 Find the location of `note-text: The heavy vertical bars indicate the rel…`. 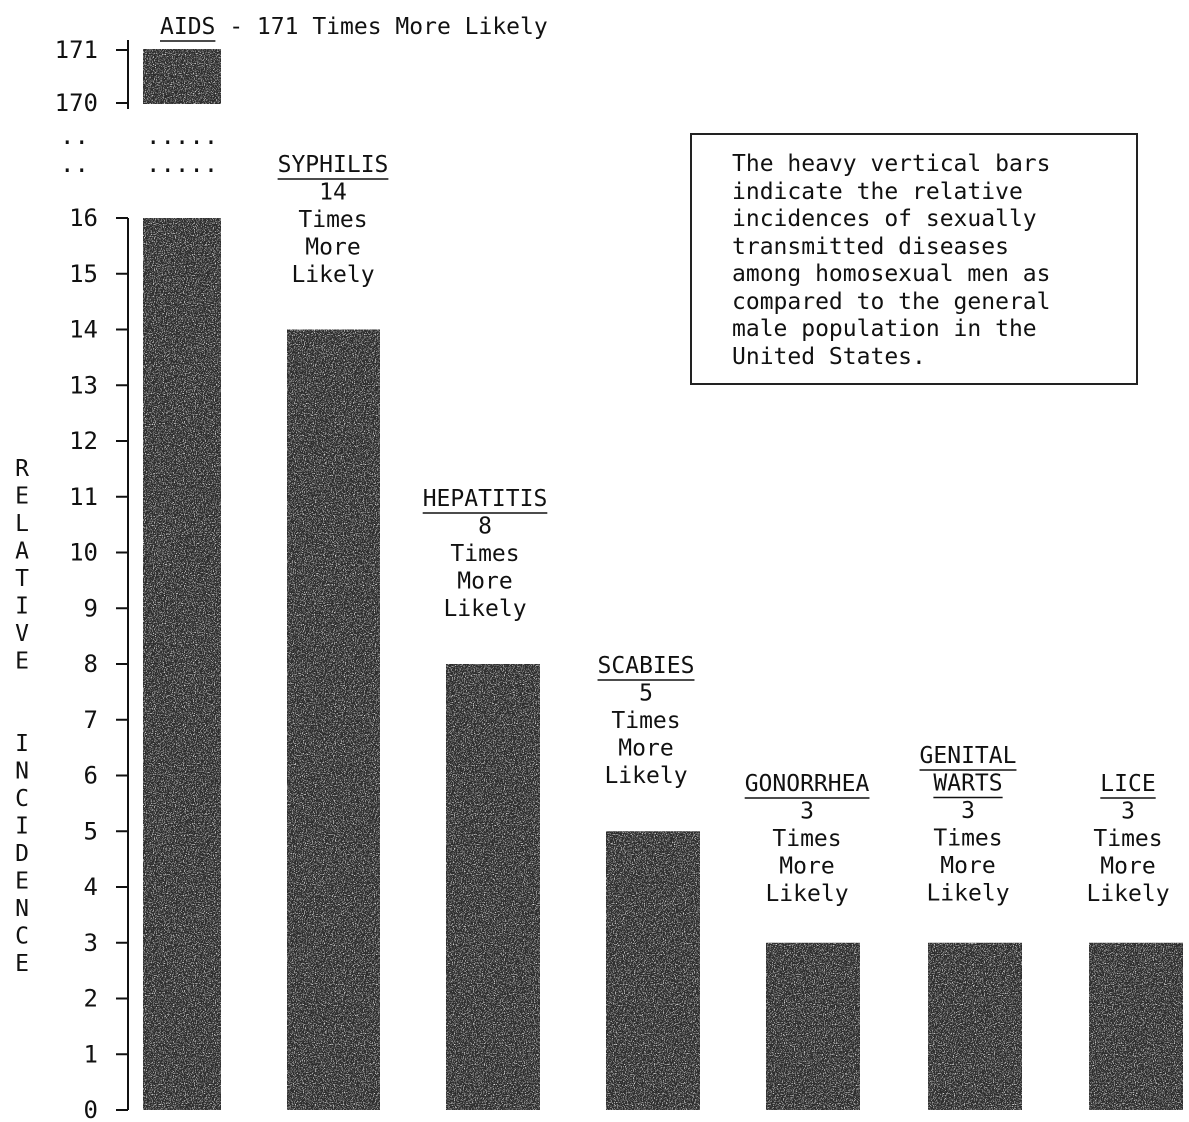

note-text: The heavy vertical bars indicate the rel… is located at coordinates (891, 260).